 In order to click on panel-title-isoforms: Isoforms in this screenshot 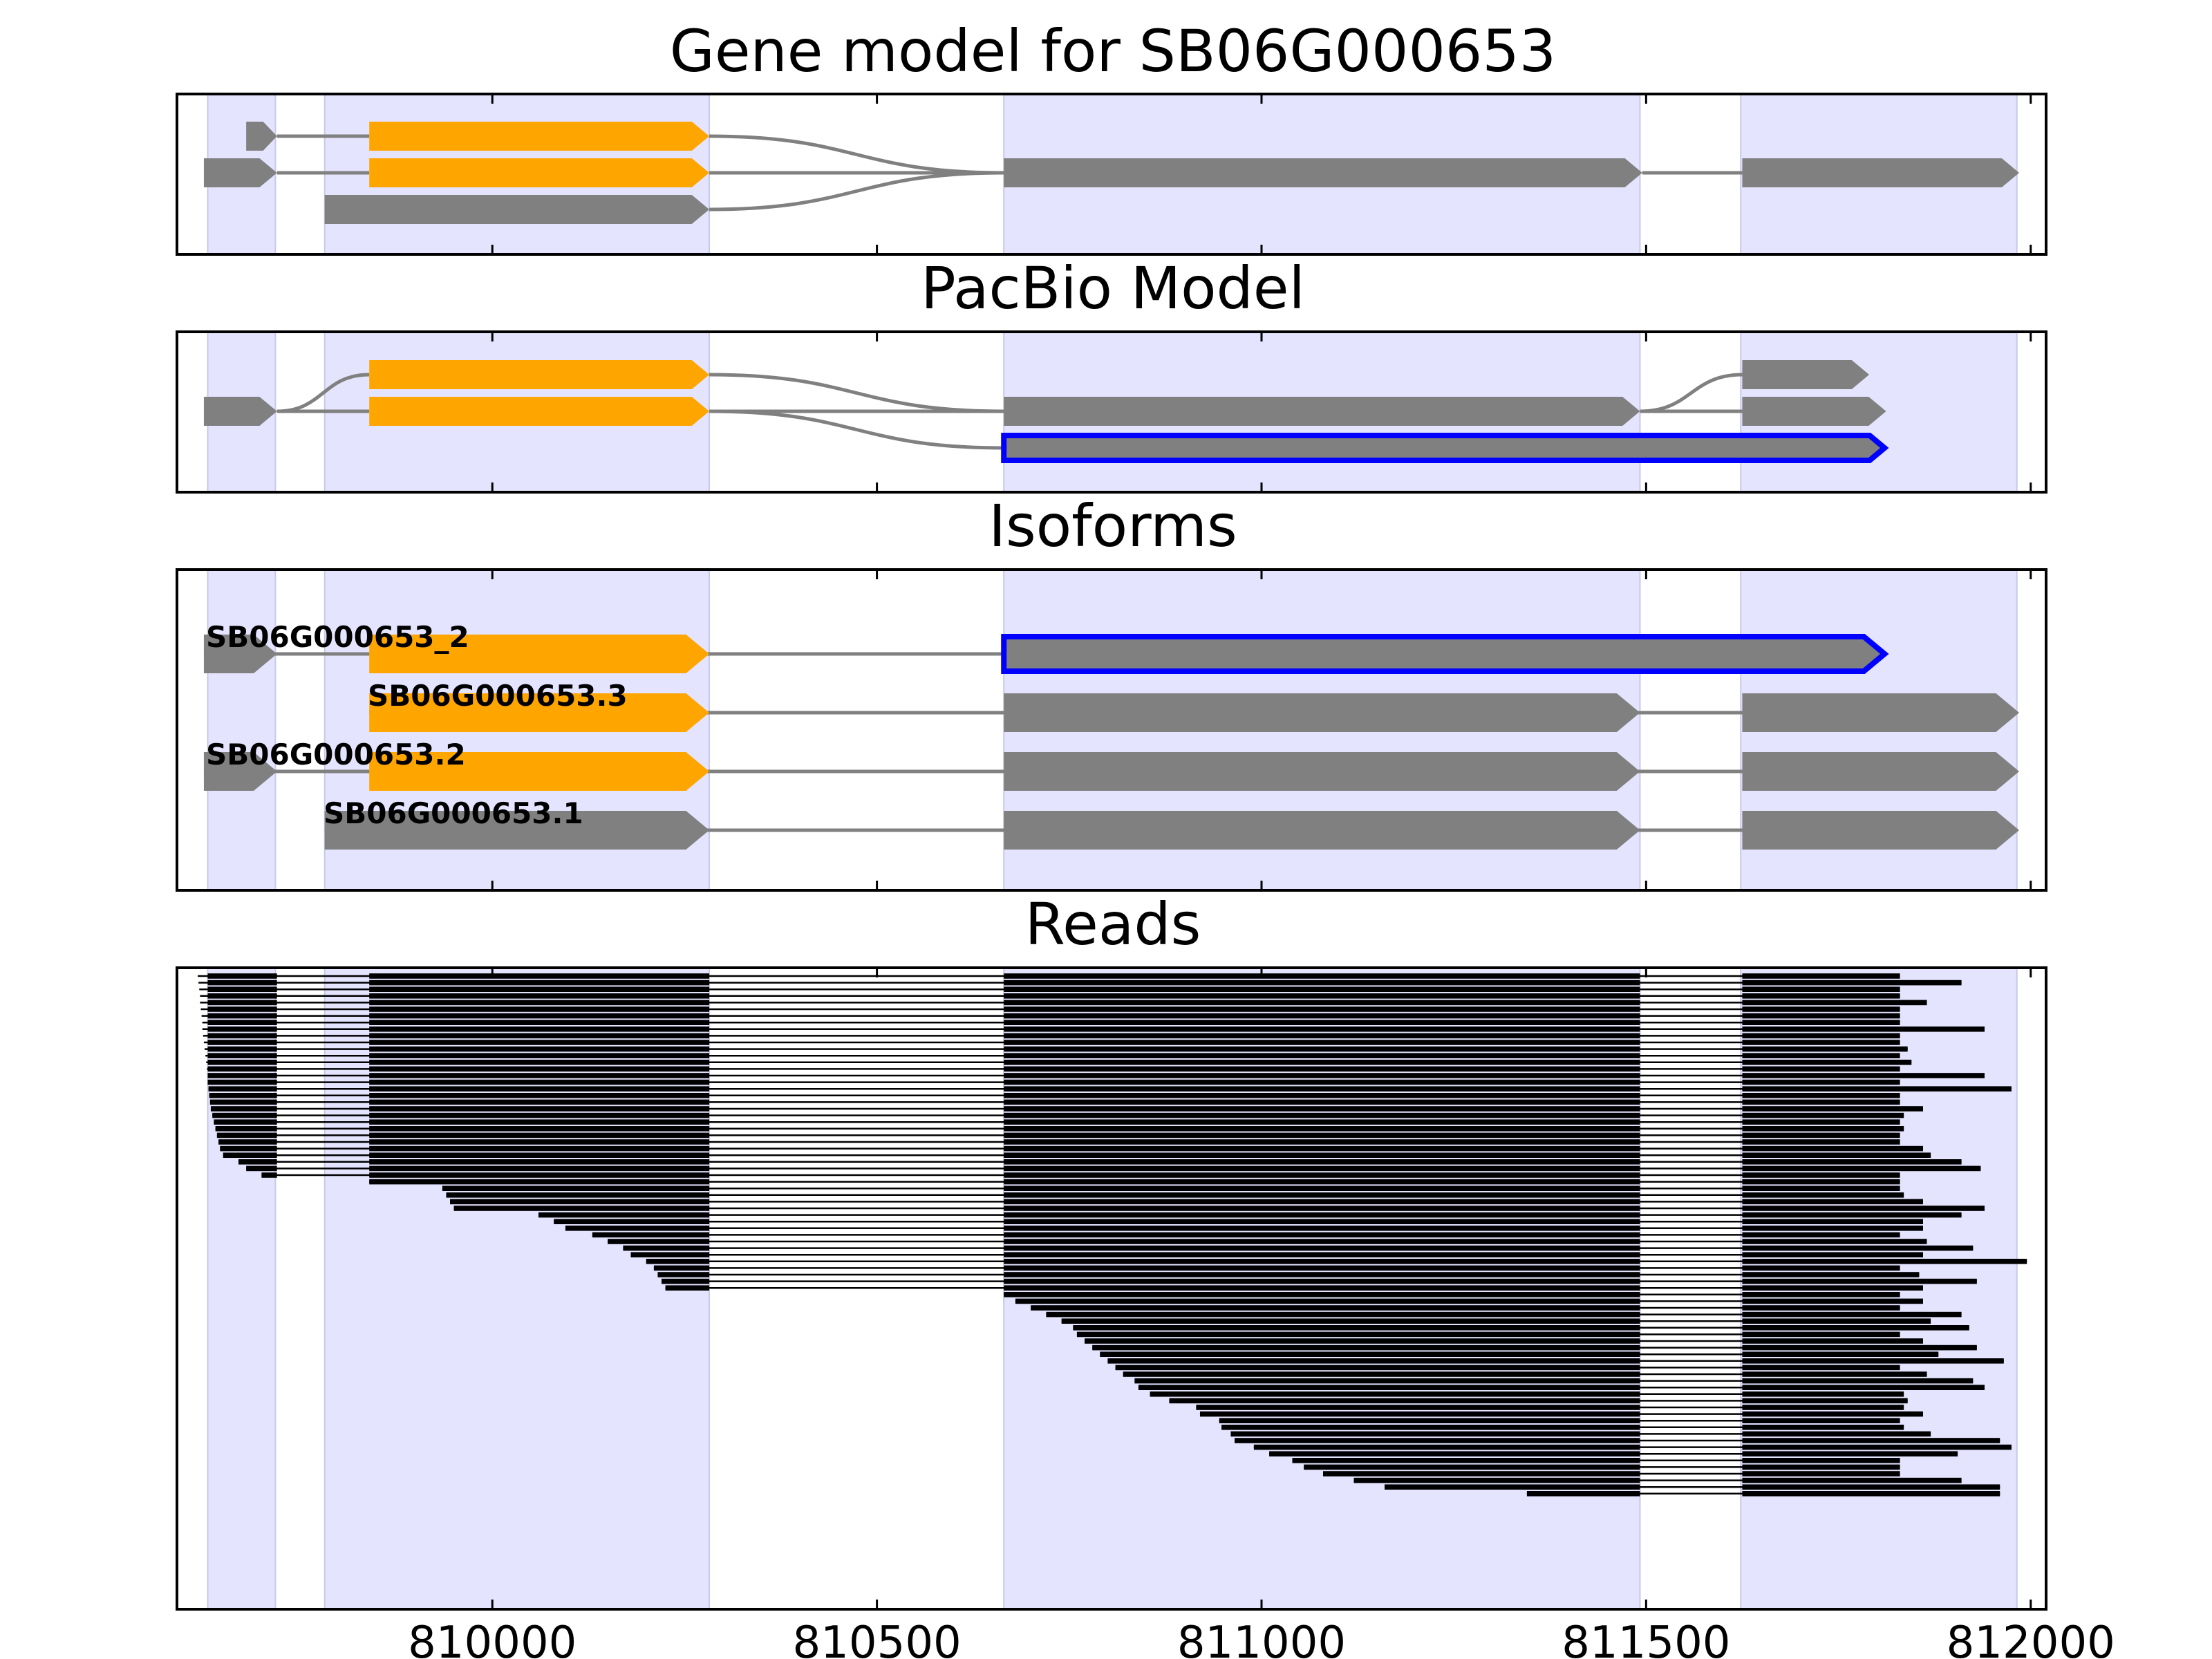, I will do `click(1112, 526)`.